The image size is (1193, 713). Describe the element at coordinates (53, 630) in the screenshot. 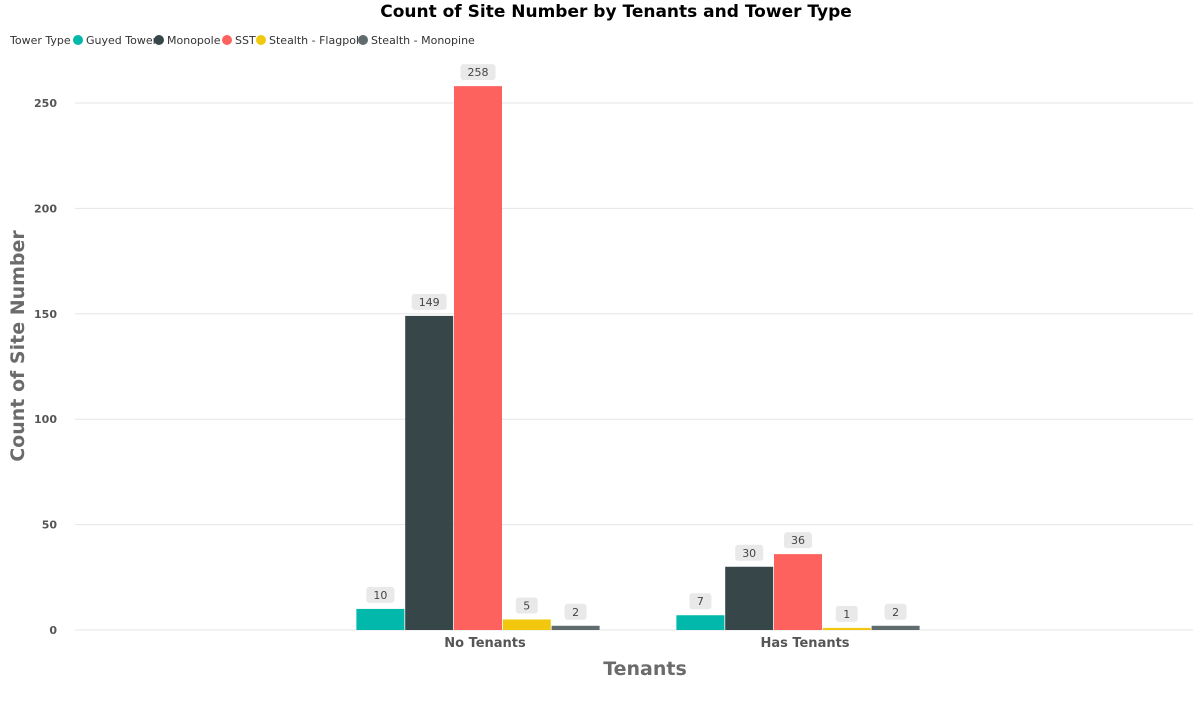

I see `y-tick-label: 0` at that location.